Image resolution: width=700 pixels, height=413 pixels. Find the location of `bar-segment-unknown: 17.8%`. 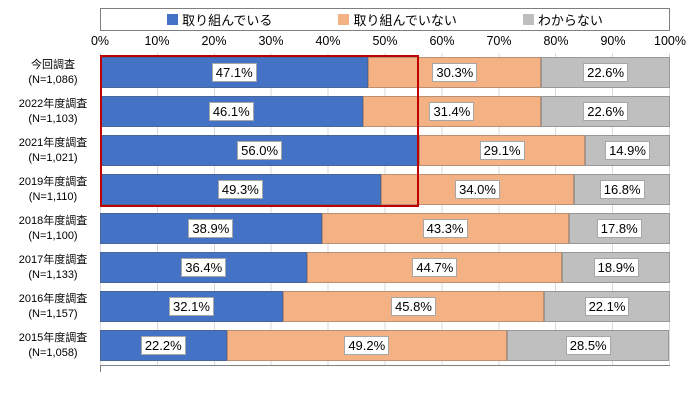

bar-segment-unknown: 17.8% is located at coordinates (619, 228).